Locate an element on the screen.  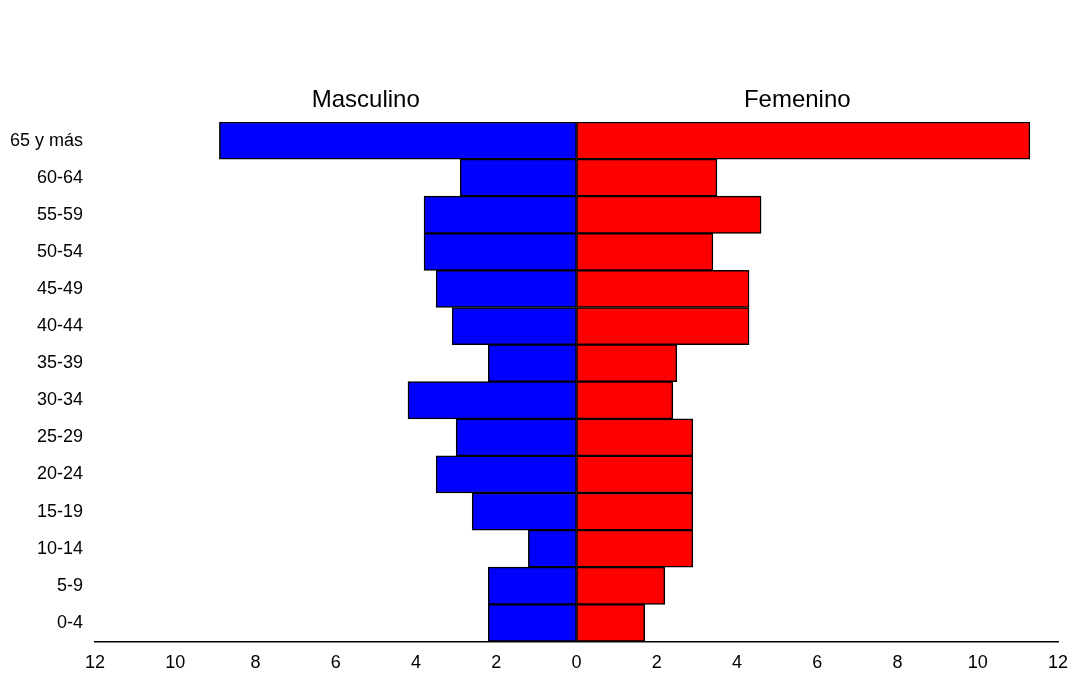
series-label: Femenino is located at coordinates (797, 98).